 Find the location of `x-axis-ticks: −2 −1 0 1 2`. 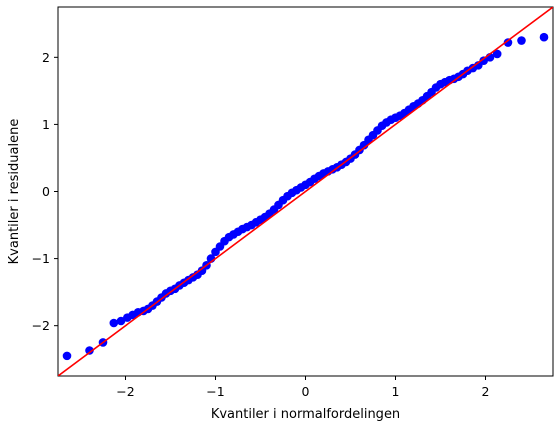

x-axis-ticks: −2 −1 0 1 2 is located at coordinates (302, 387).